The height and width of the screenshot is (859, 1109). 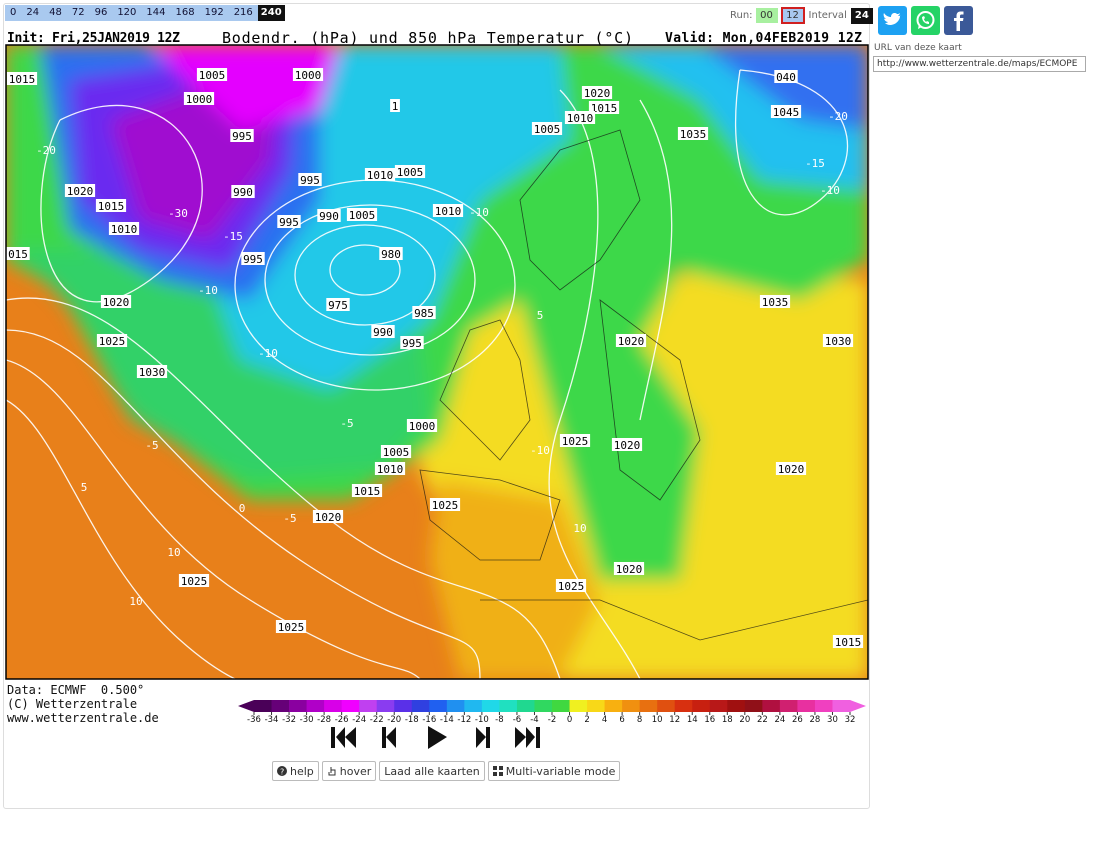 What do you see at coordinates (101, 12) in the screenshot?
I see `timestep: 96` at bounding box center [101, 12].